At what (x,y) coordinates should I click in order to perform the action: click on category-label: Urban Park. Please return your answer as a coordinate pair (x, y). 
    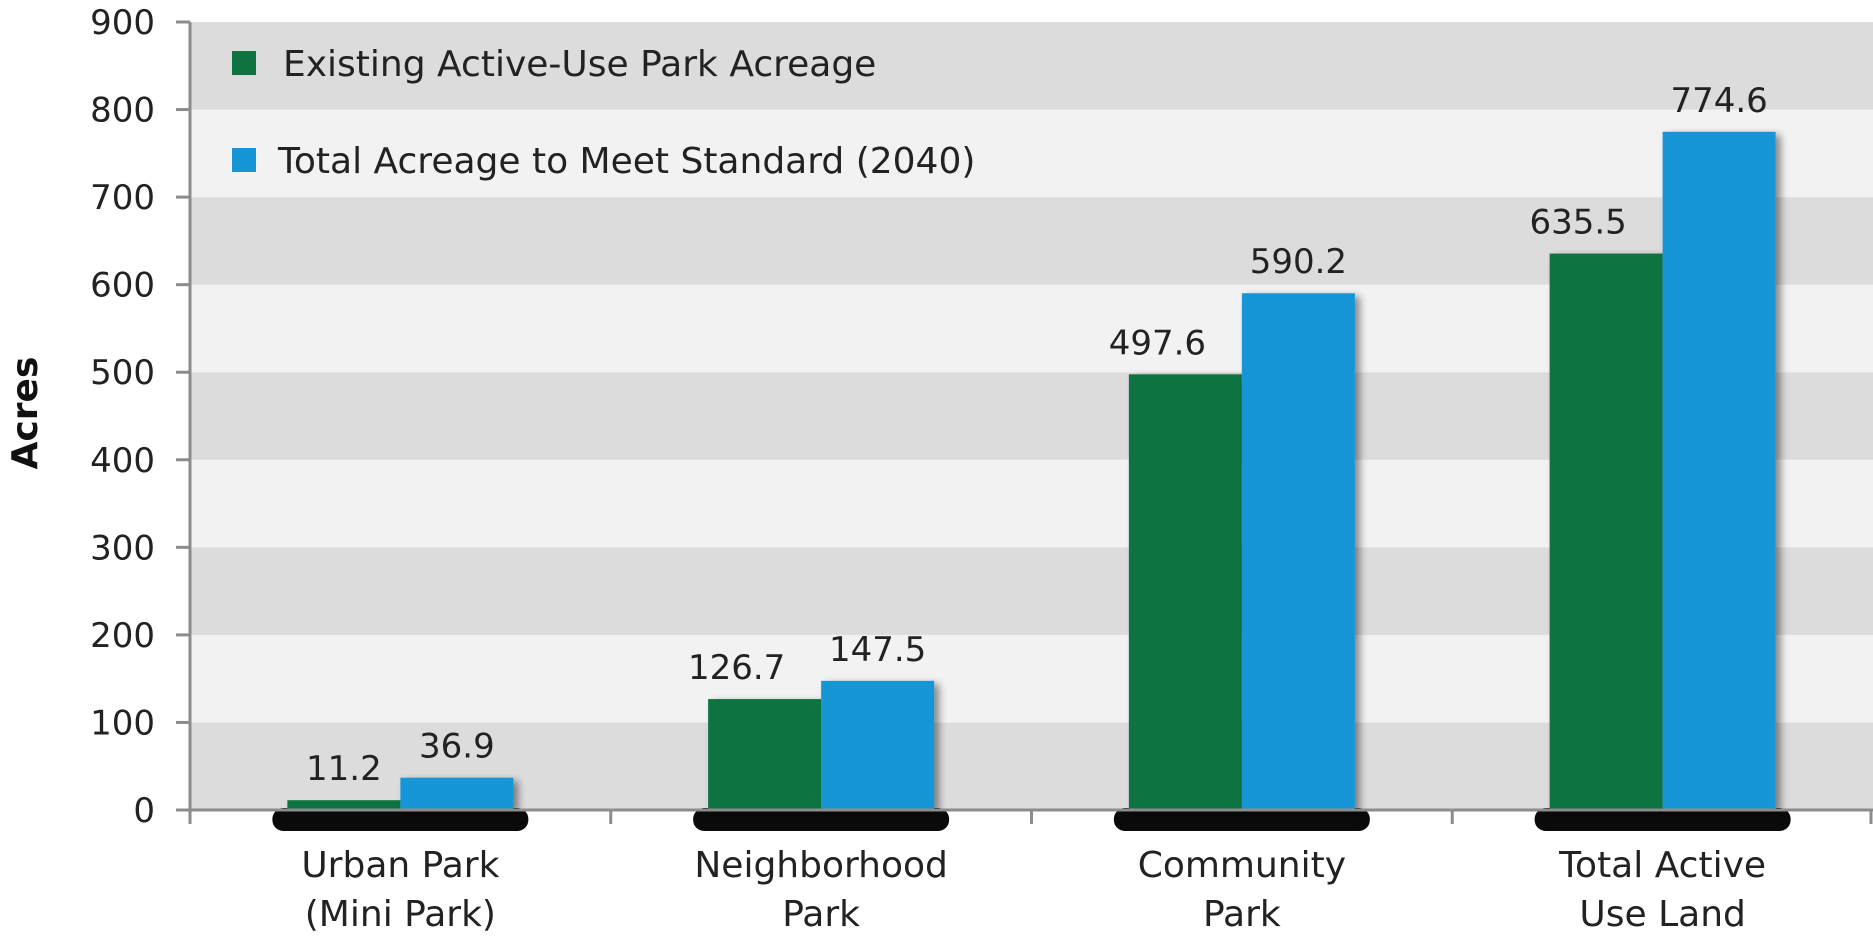
    Looking at the image, I should click on (400, 865).